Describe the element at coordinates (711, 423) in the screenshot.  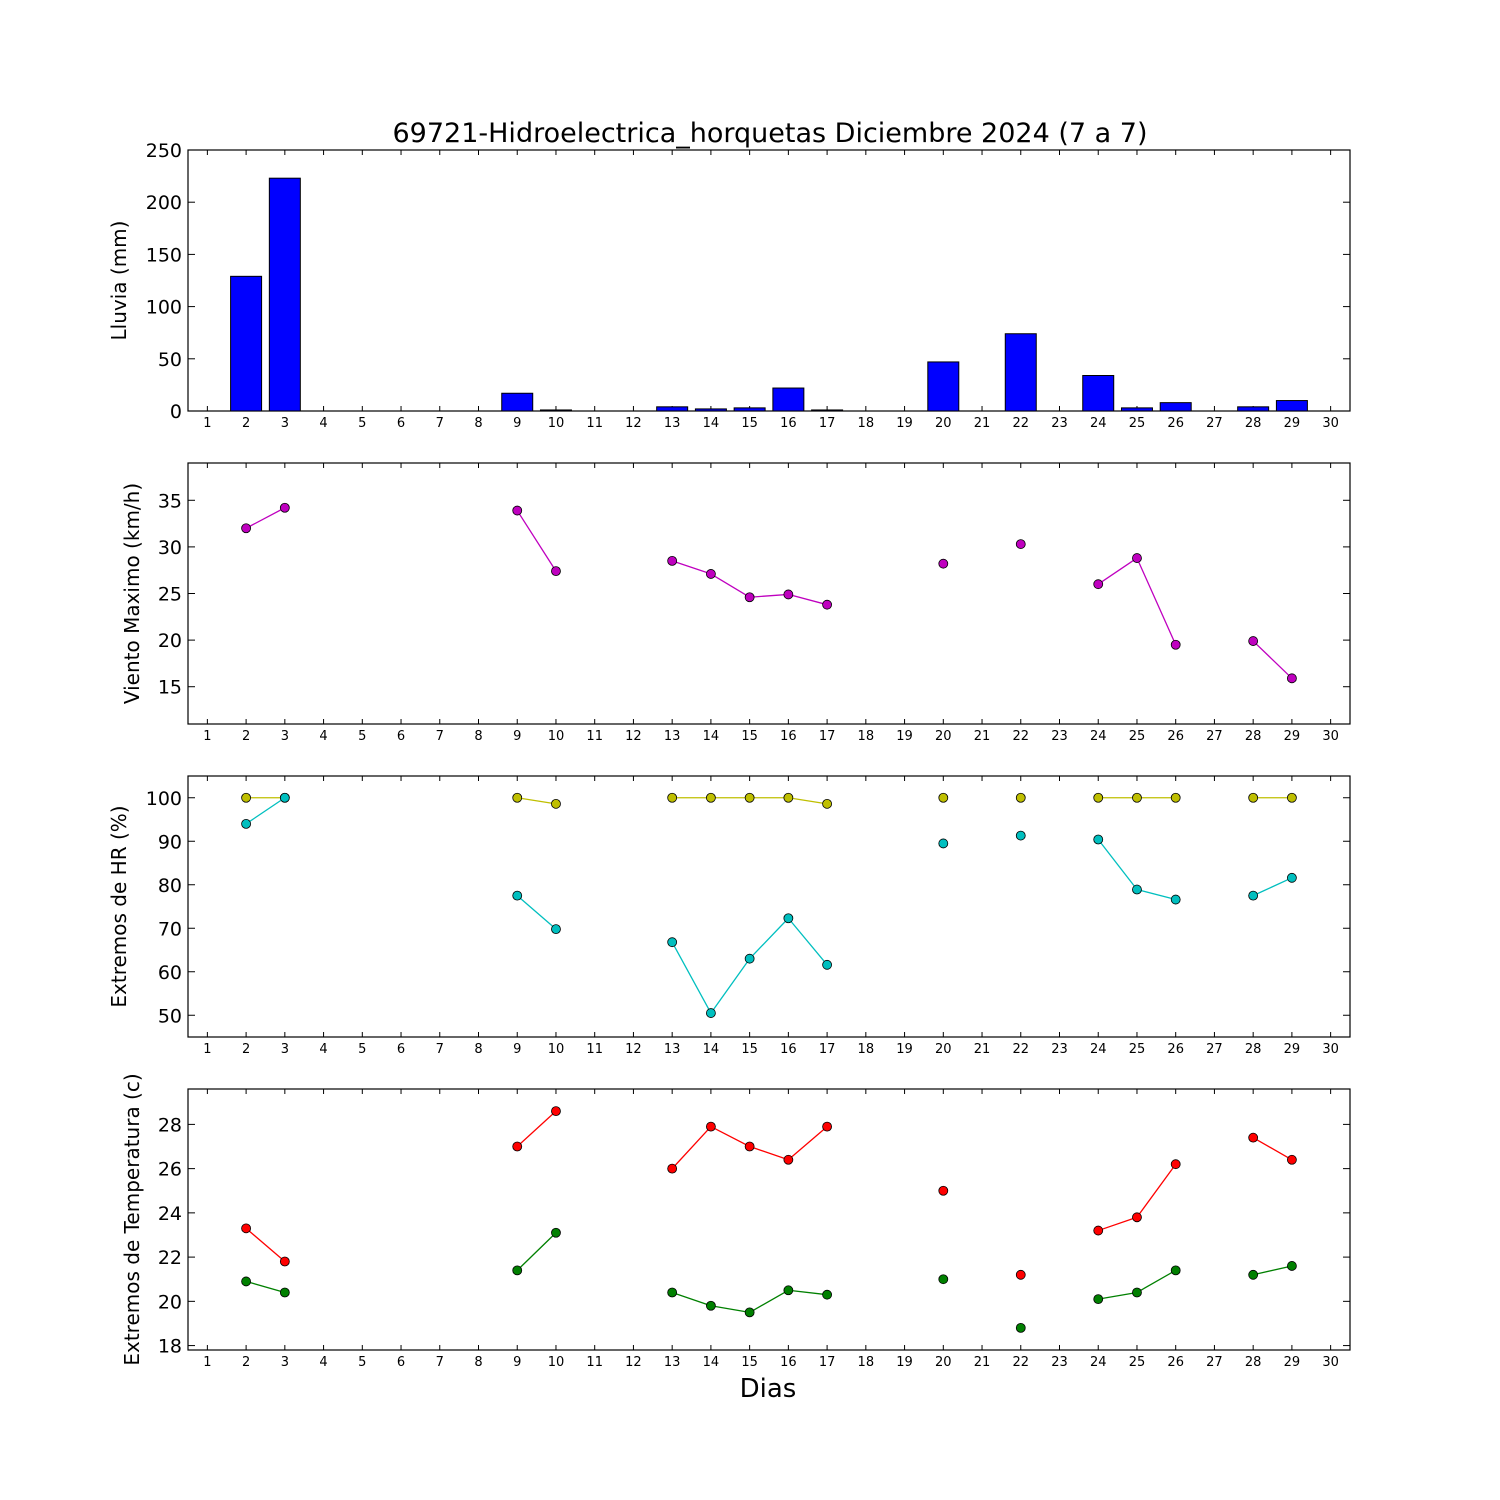
I see `x-tick-label: 14` at that location.